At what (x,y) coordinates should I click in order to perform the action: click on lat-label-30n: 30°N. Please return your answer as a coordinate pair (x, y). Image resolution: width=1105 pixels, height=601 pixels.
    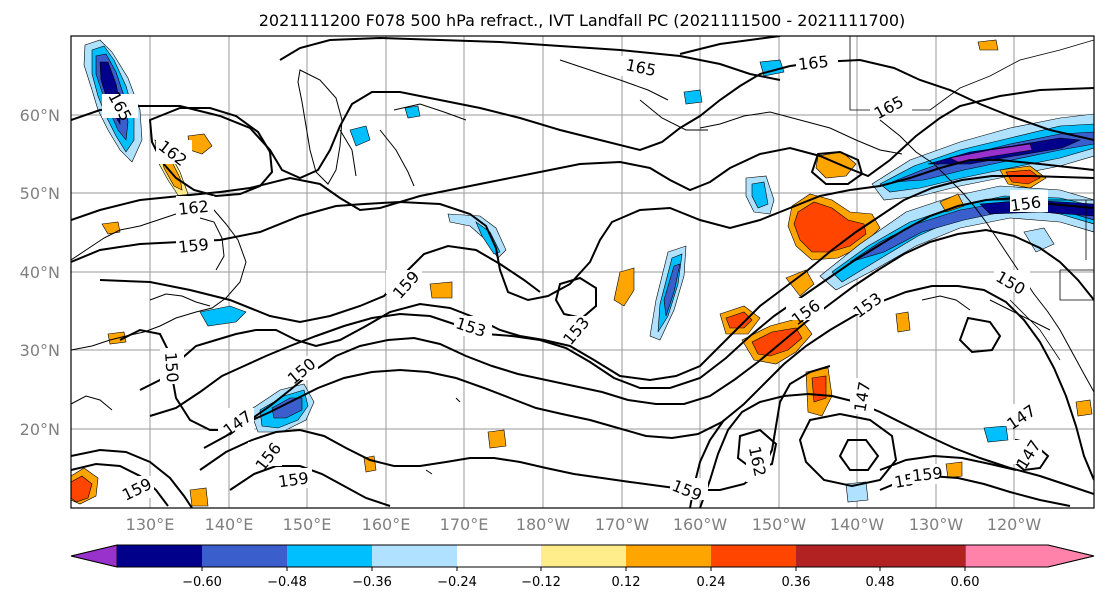
    Looking at the image, I should click on (40, 350).